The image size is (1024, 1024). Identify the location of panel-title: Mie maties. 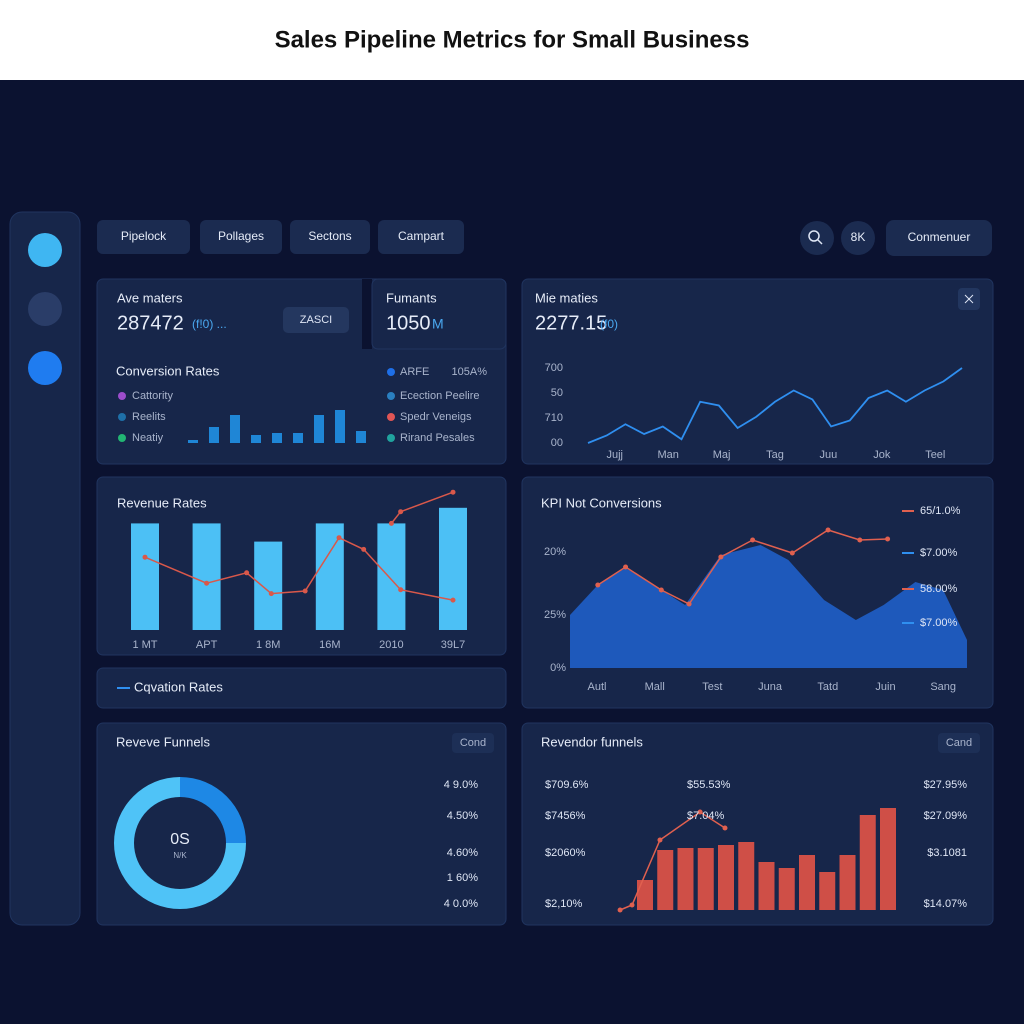
(566, 297).